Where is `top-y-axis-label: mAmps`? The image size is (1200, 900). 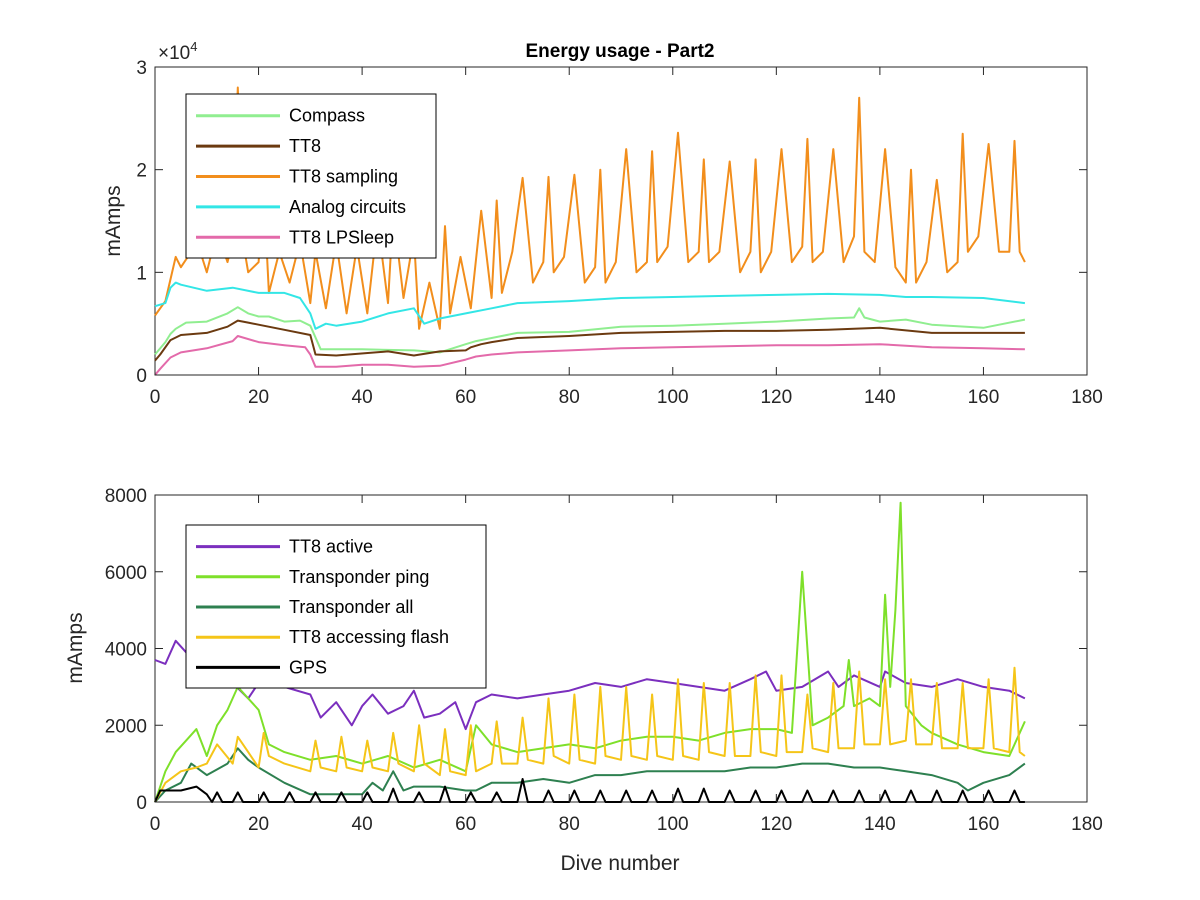 top-y-axis-label: mAmps is located at coordinates (113, 220).